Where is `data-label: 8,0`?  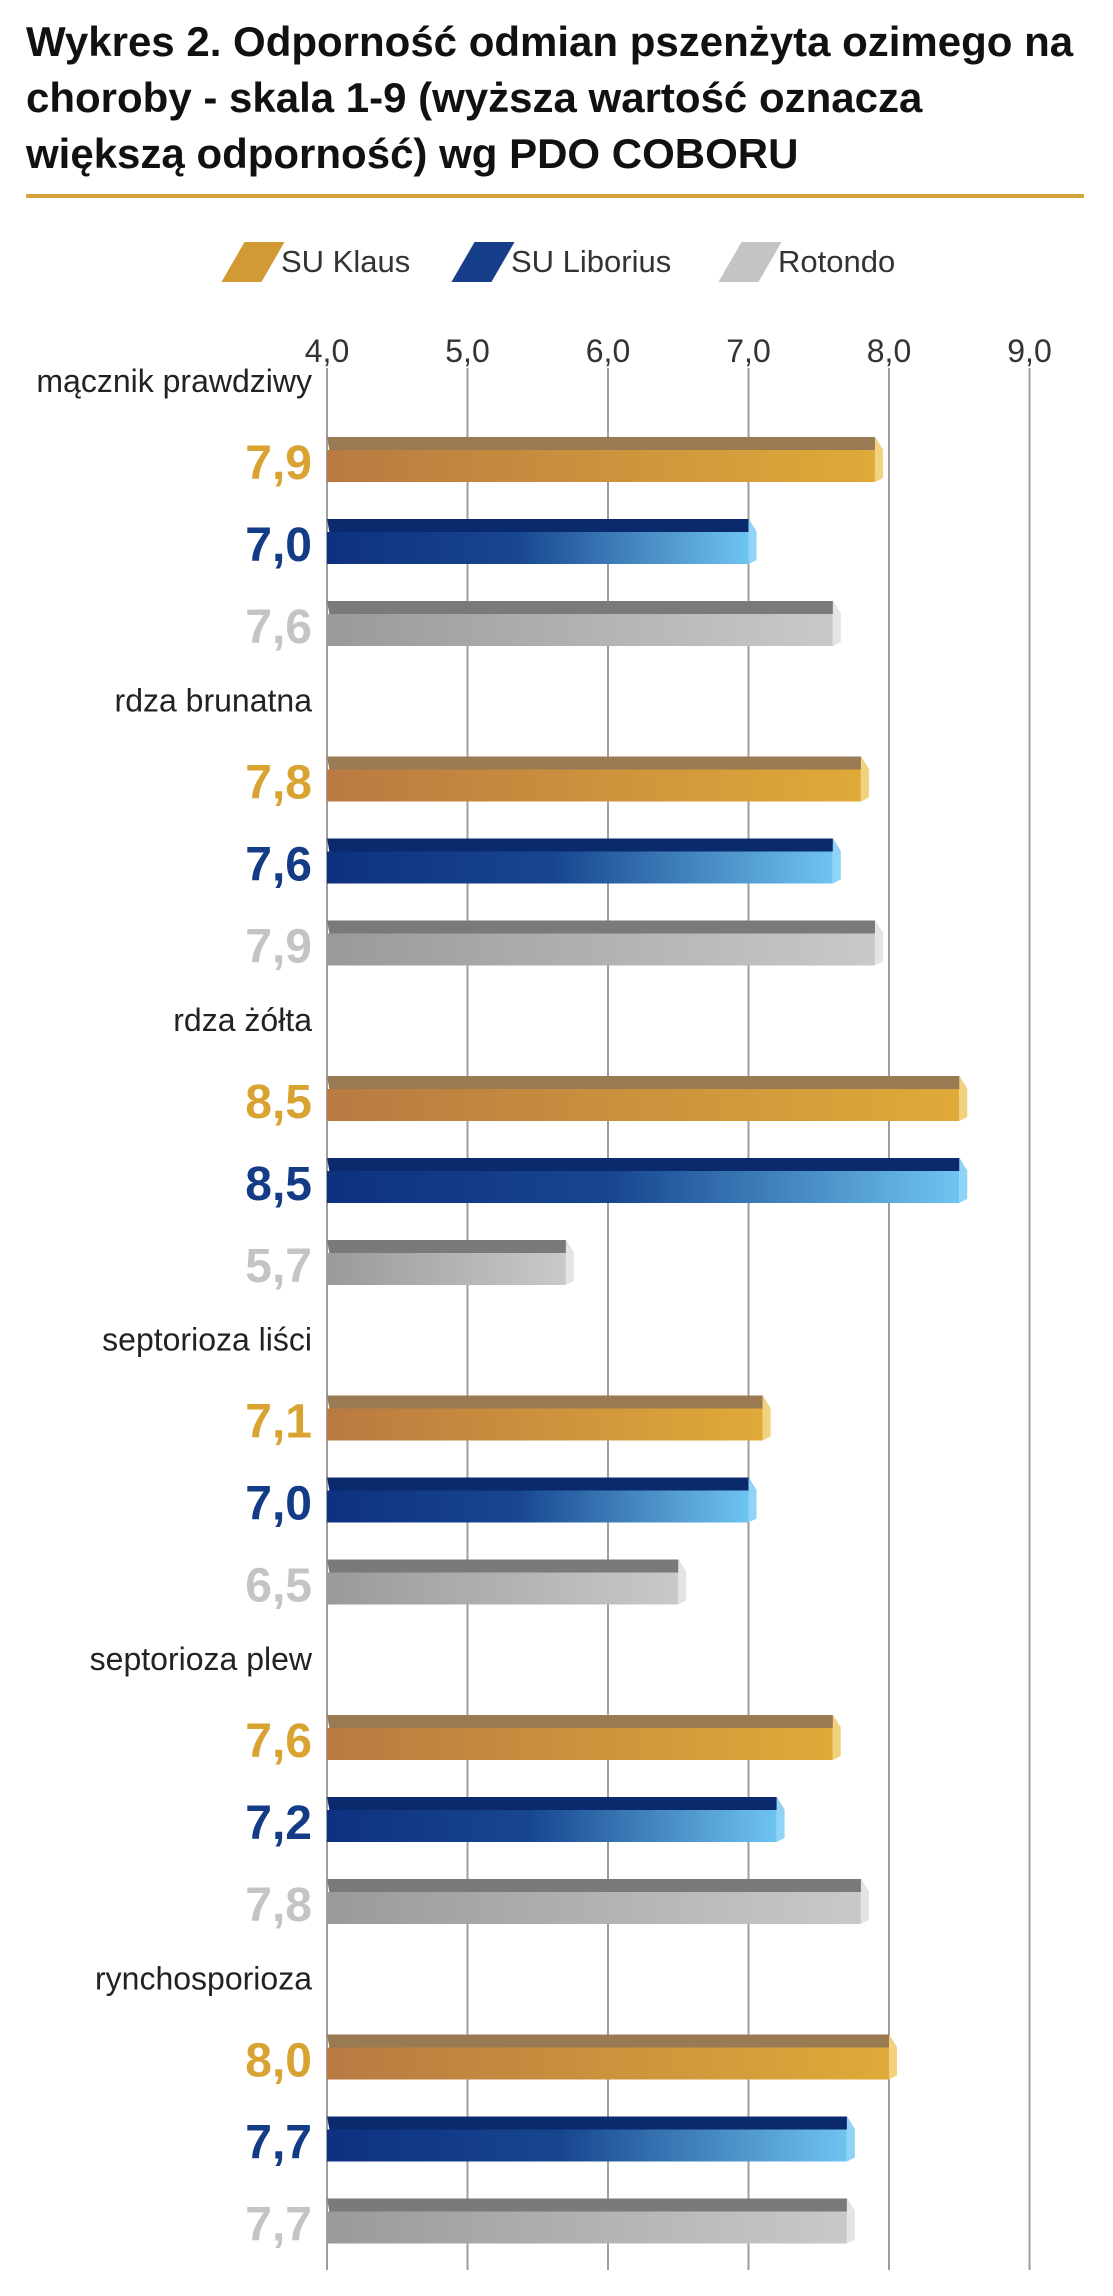
data-label: 8,0 is located at coordinates (278, 2061).